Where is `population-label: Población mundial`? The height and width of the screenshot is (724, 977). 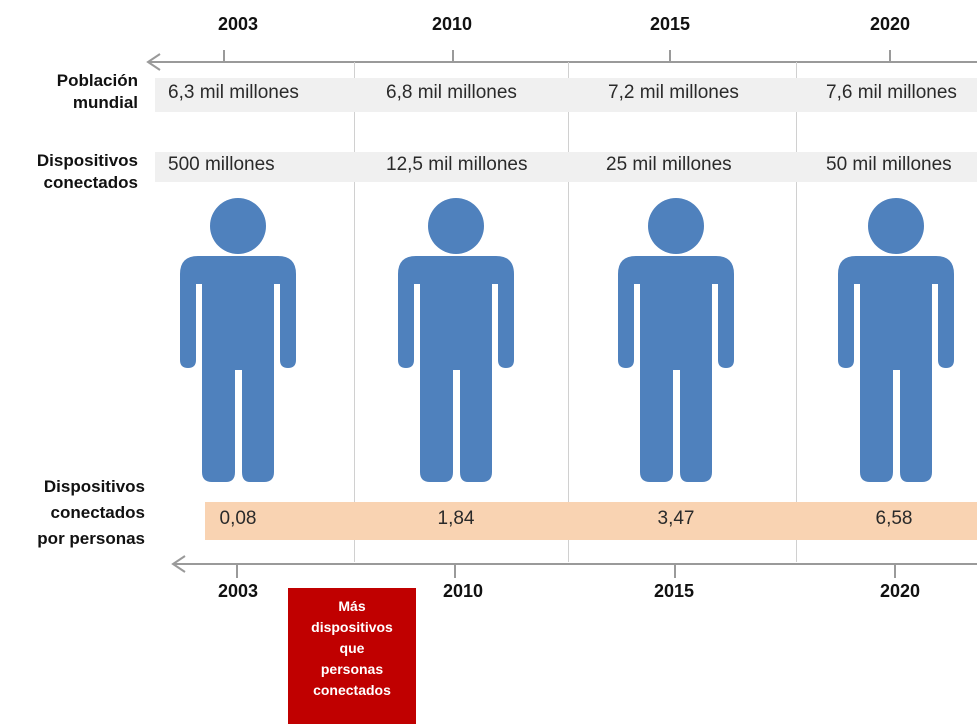
population-label: Población mundial is located at coordinates (97, 91).